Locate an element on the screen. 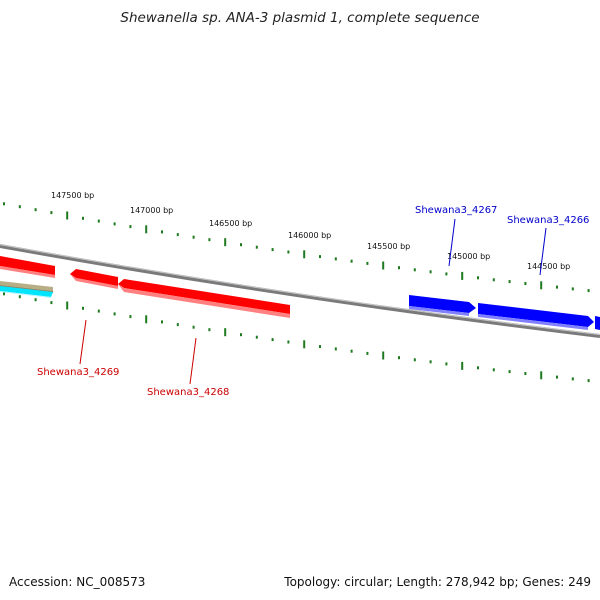 This screenshot has height=600, width=600. coordinate-label: 146000 bp is located at coordinates (309, 235).